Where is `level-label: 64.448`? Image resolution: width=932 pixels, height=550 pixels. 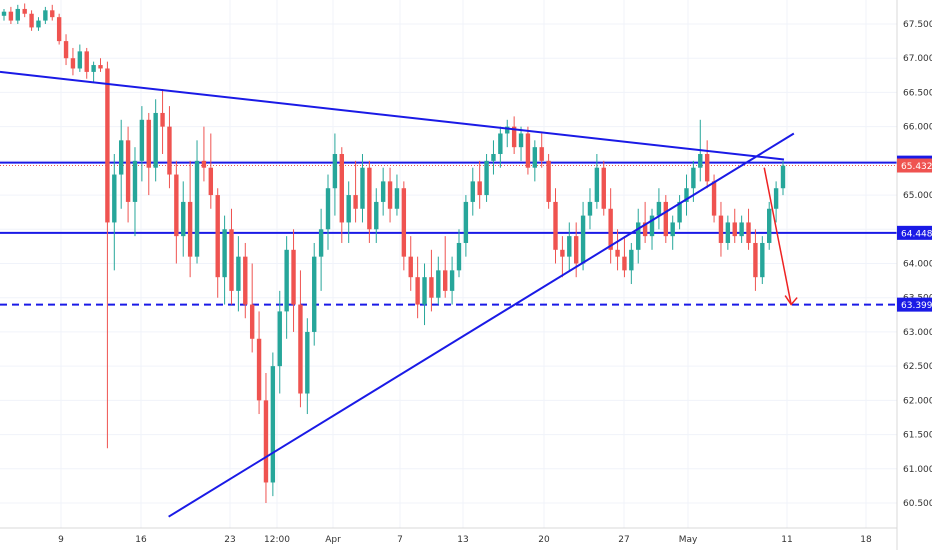 level-label: 64.448 is located at coordinates (916, 234).